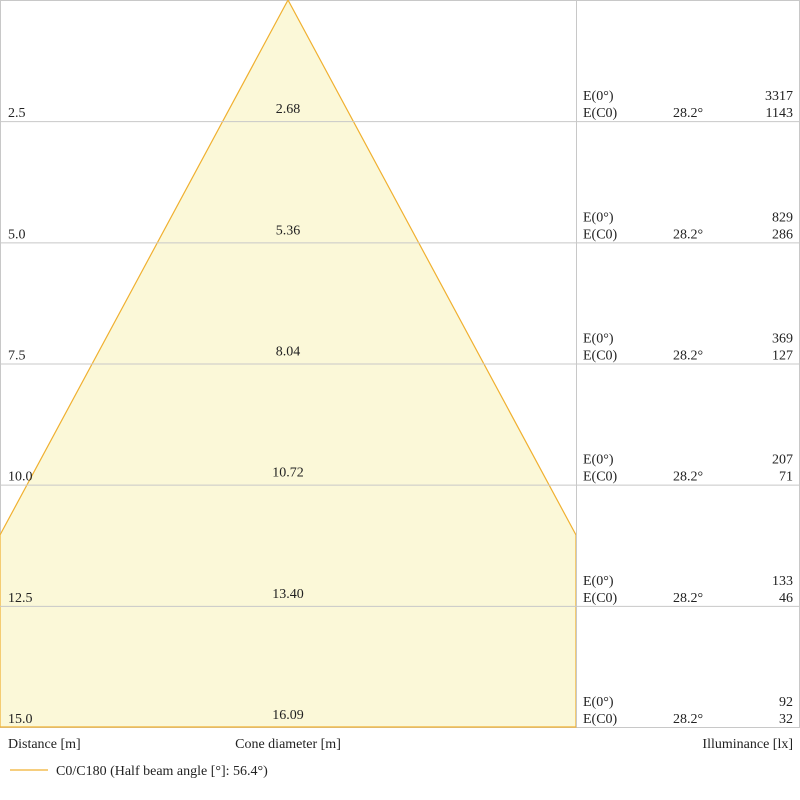 Image resolution: width=800 pixels, height=800 pixels. What do you see at coordinates (782, 217) in the screenshot?
I see `e0-value: 829` at bounding box center [782, 217].